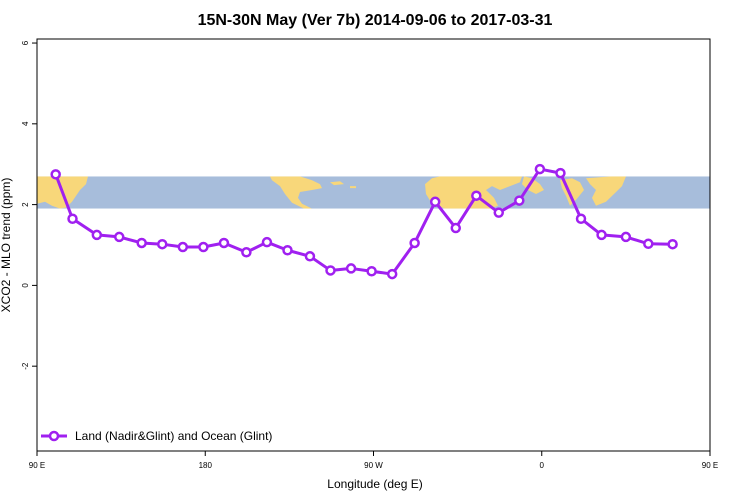 The image size is (750, 500). Describe the element at coordinates (25, 285) in the screenshot. I see `y-tick-label: 0` at that location.